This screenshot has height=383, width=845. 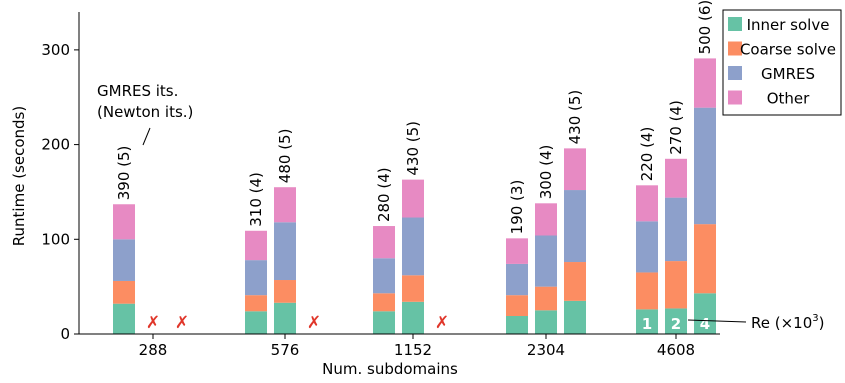 I want to click on annotation-line-1: GMRES its., so click(x=137, y=91).